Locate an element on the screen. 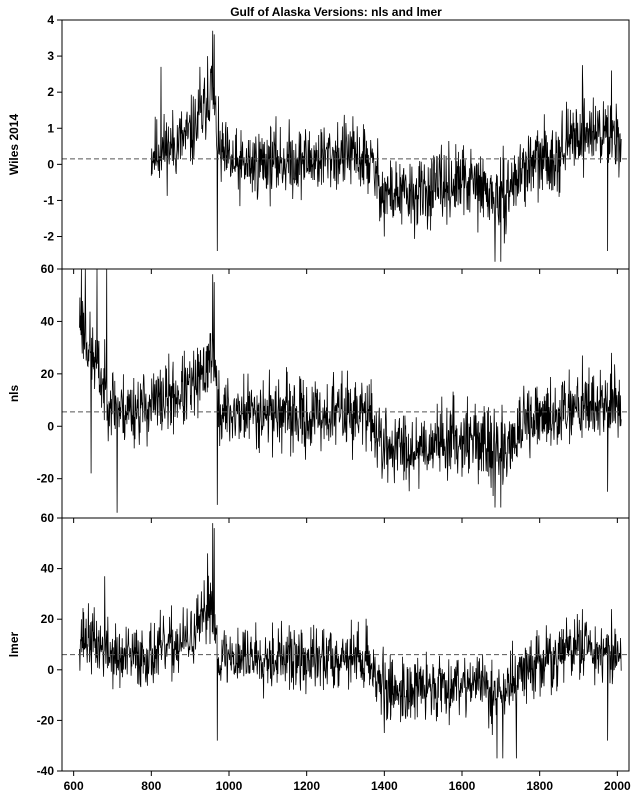 The image size is (640, 800). x-tick-label: 600 is located at coordinates (74, 786).